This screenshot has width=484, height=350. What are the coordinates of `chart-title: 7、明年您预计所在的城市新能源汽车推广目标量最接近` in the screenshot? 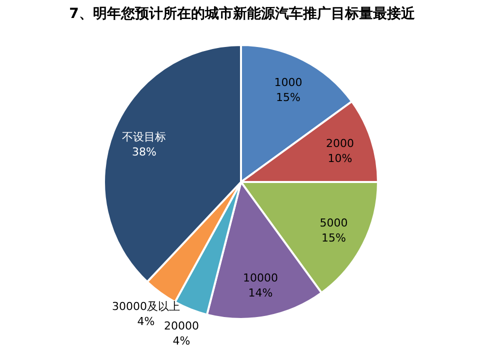 It's located at (242, 13).